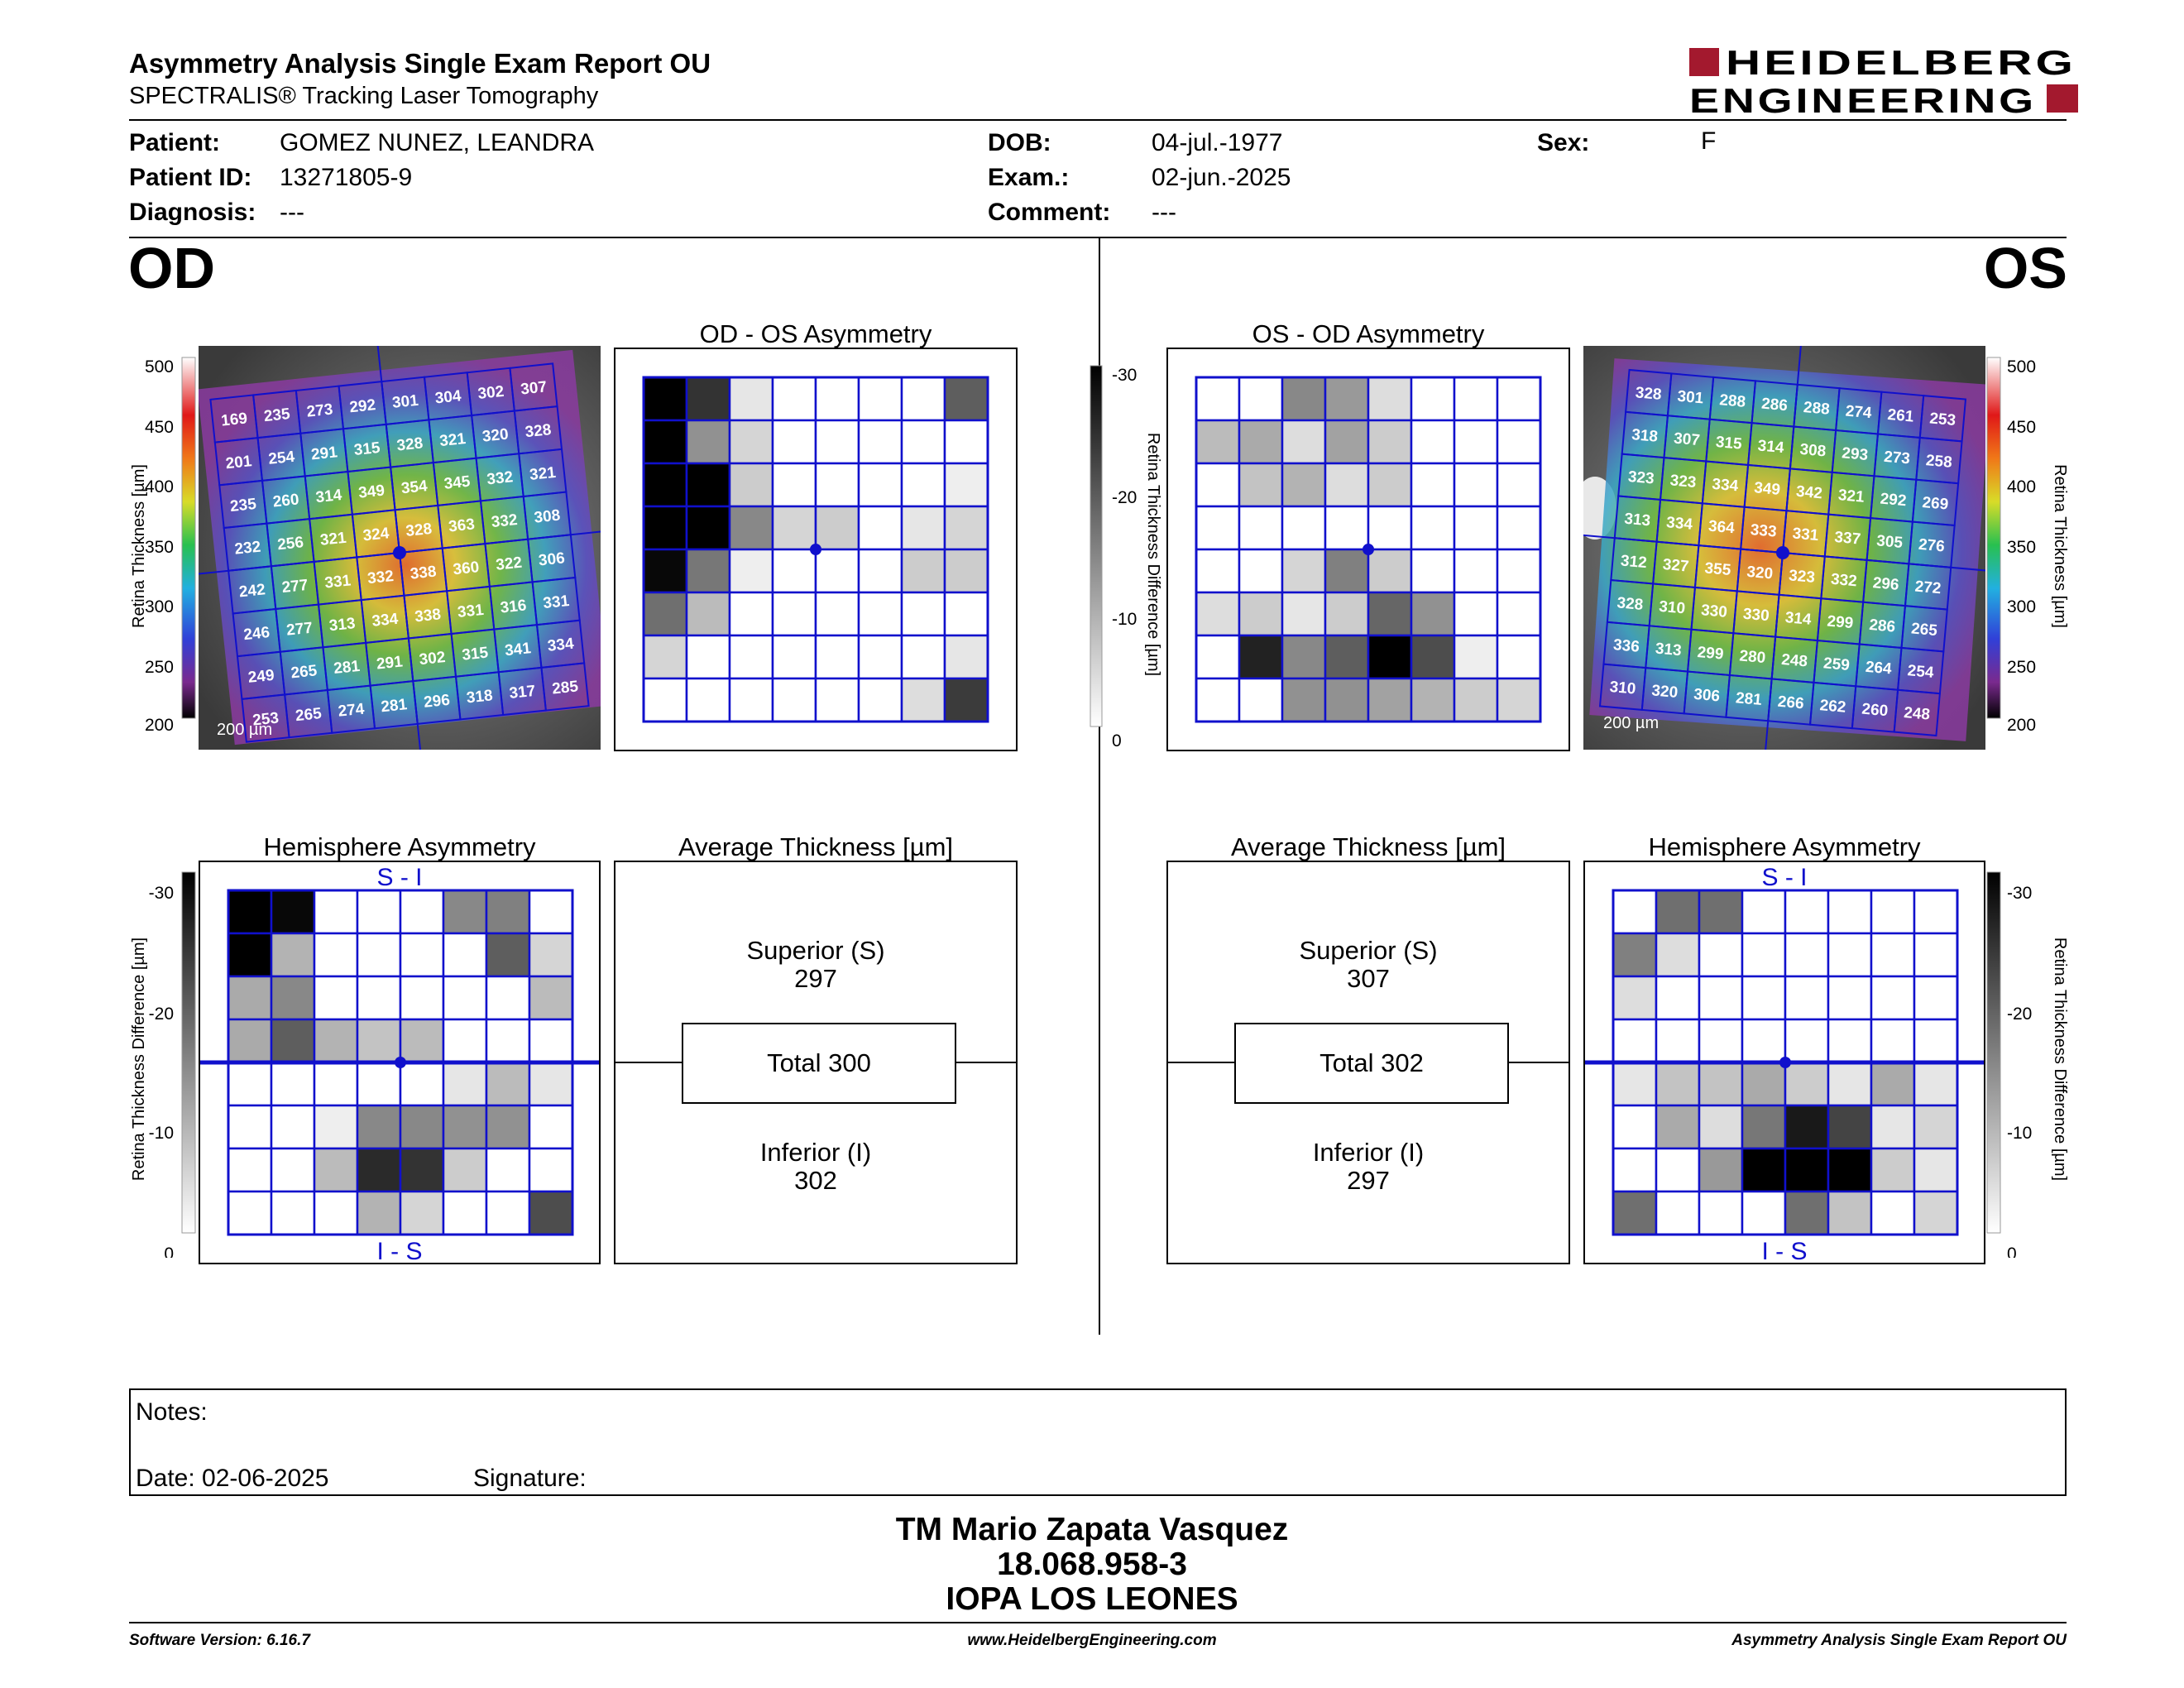  Describe the element at coordinates (1706, 696) in the screenshot. I see `thickness-value: 306` at that location.